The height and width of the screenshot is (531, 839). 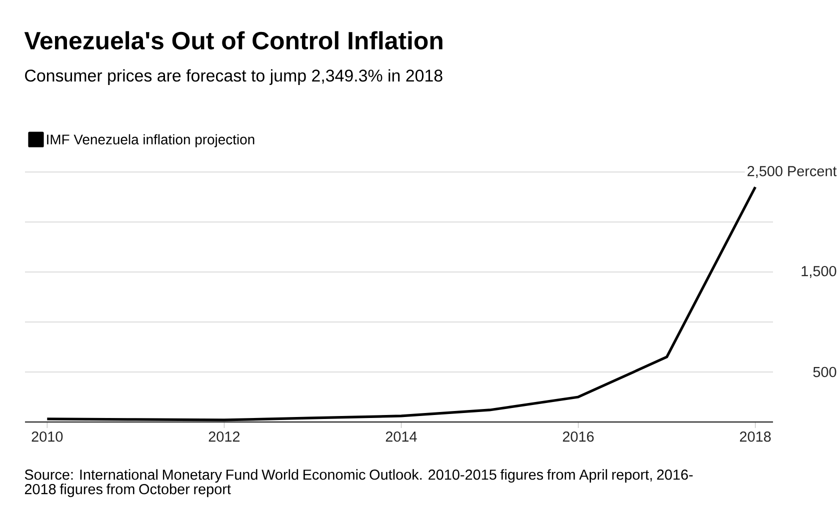 I want to click on x-tick-label: 2016, so click(x=578, y=437).